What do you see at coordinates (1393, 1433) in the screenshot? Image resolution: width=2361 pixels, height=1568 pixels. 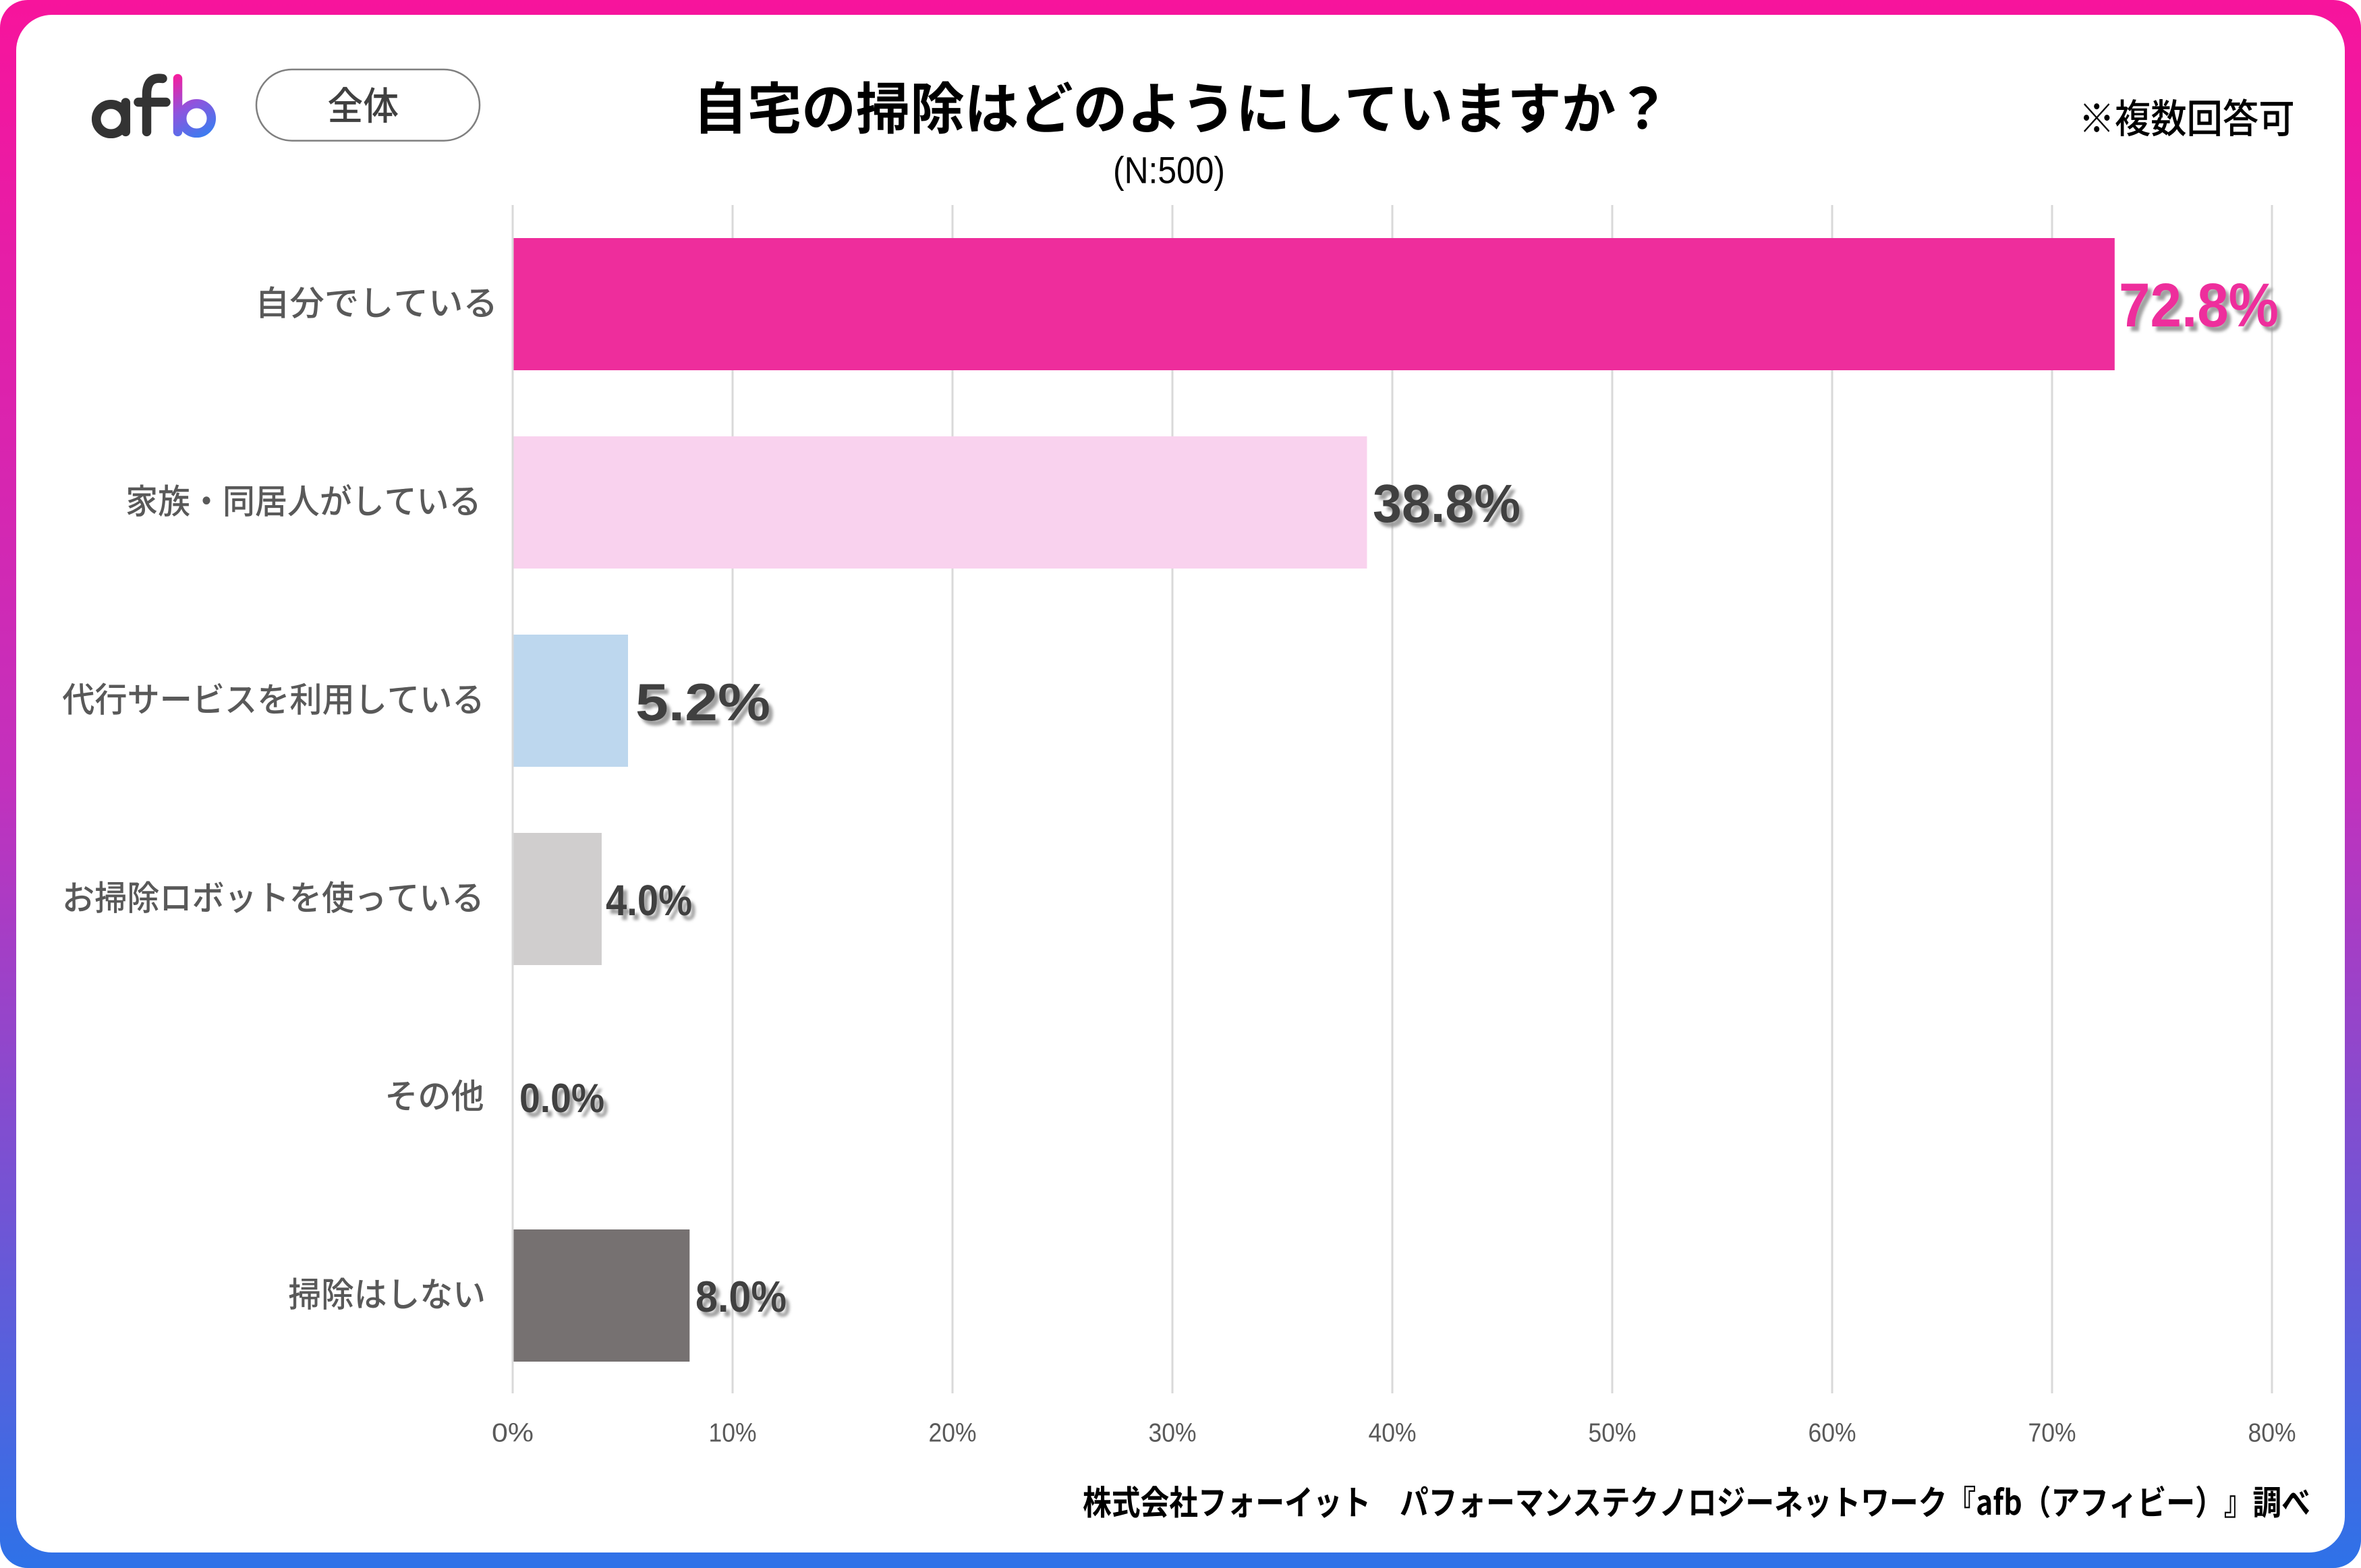 I see `svg-text: 40%` at bounding box center [1393, 1433].